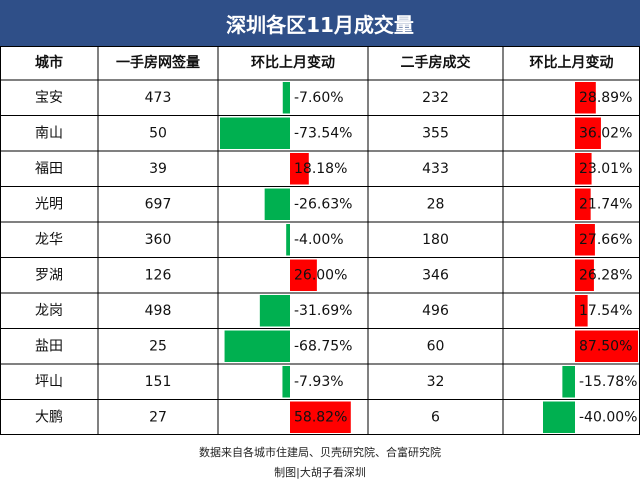  I want to click on new-sales-value: 50, so click(158, 133).